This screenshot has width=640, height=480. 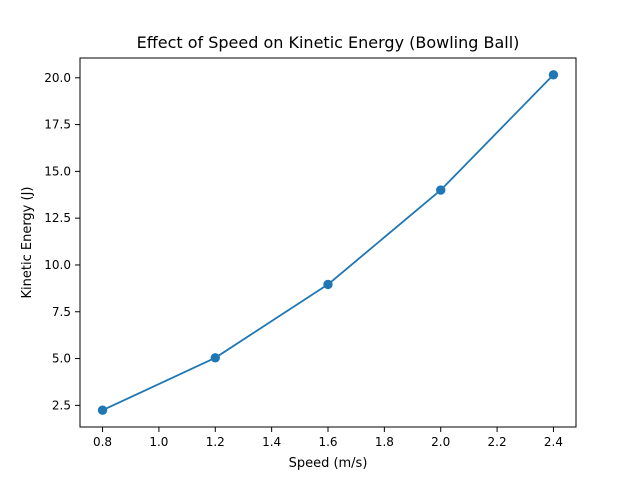 What do you see at coordinates (215, 442) in the screenshot?
I see `x-tick-label: 1.2` at bounding box center [215, 442].